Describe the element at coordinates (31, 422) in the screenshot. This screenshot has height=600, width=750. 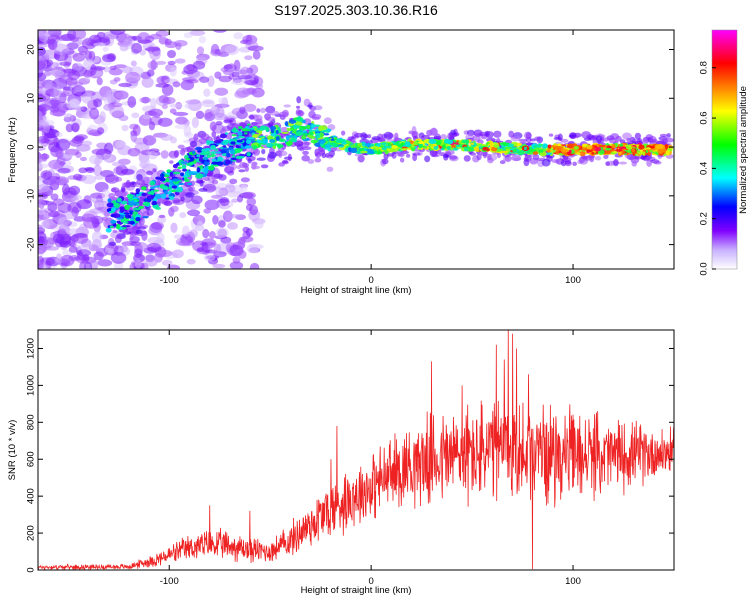
I see `snr-y-tick-label: 800` at that location.